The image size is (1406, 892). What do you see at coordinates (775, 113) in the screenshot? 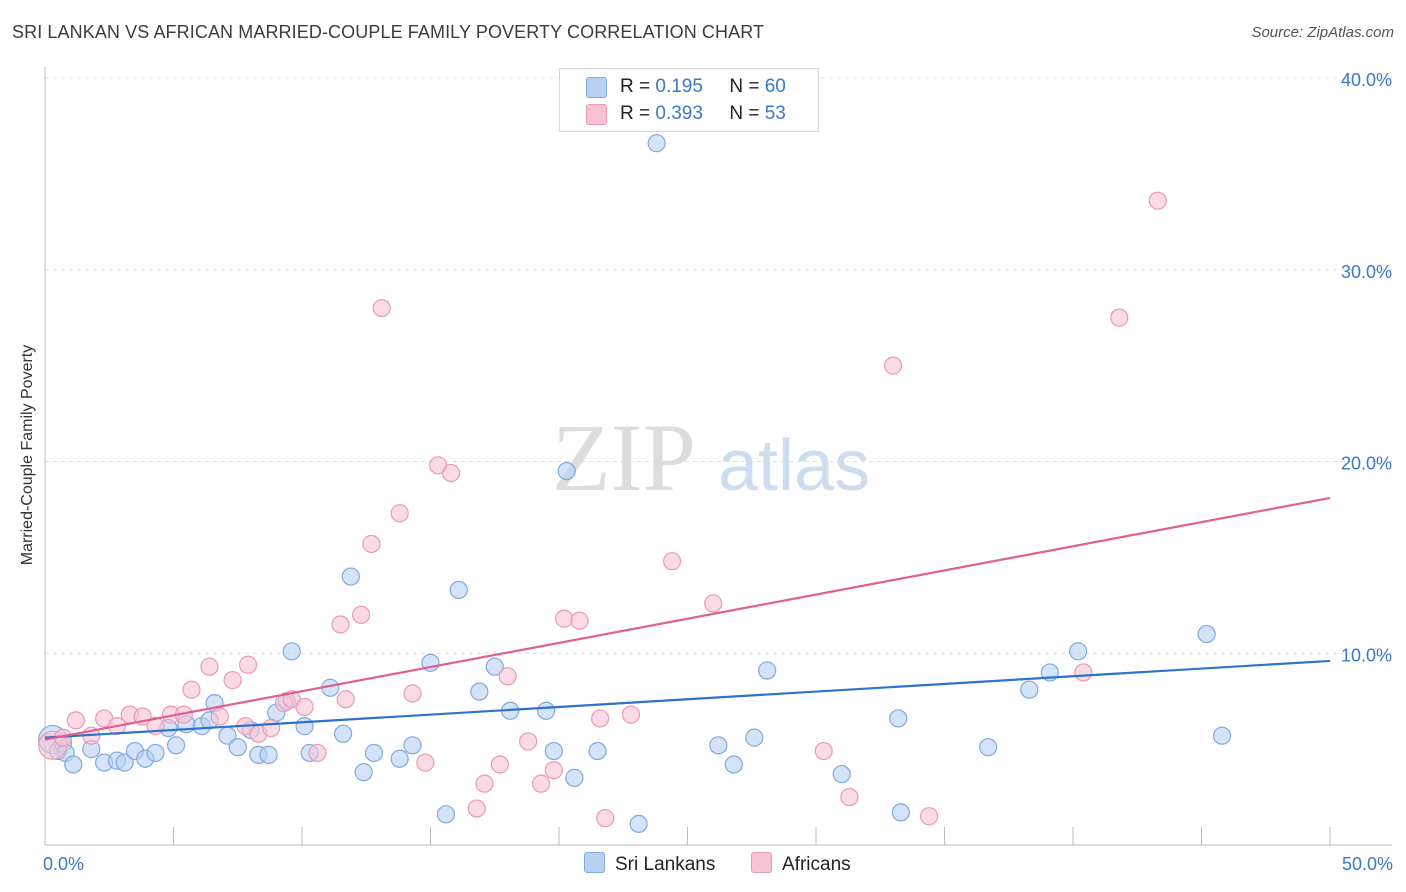
I see `legend-n-value: 53` at bounding box center [775, 113].